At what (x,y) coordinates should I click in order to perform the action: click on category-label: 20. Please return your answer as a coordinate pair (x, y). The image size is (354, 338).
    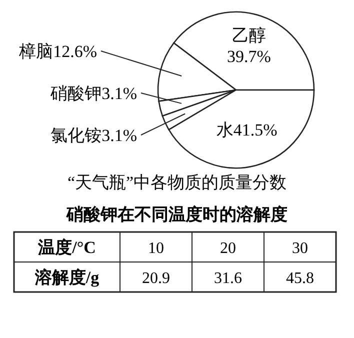
    Looking at the image, I should click on (228, 248).